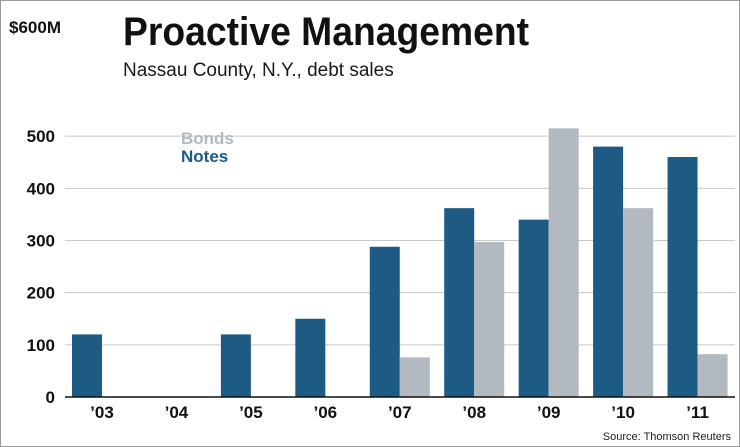 The image size is (740, 447). I want to click on x-tick-label: ’11, so click(697, 412).